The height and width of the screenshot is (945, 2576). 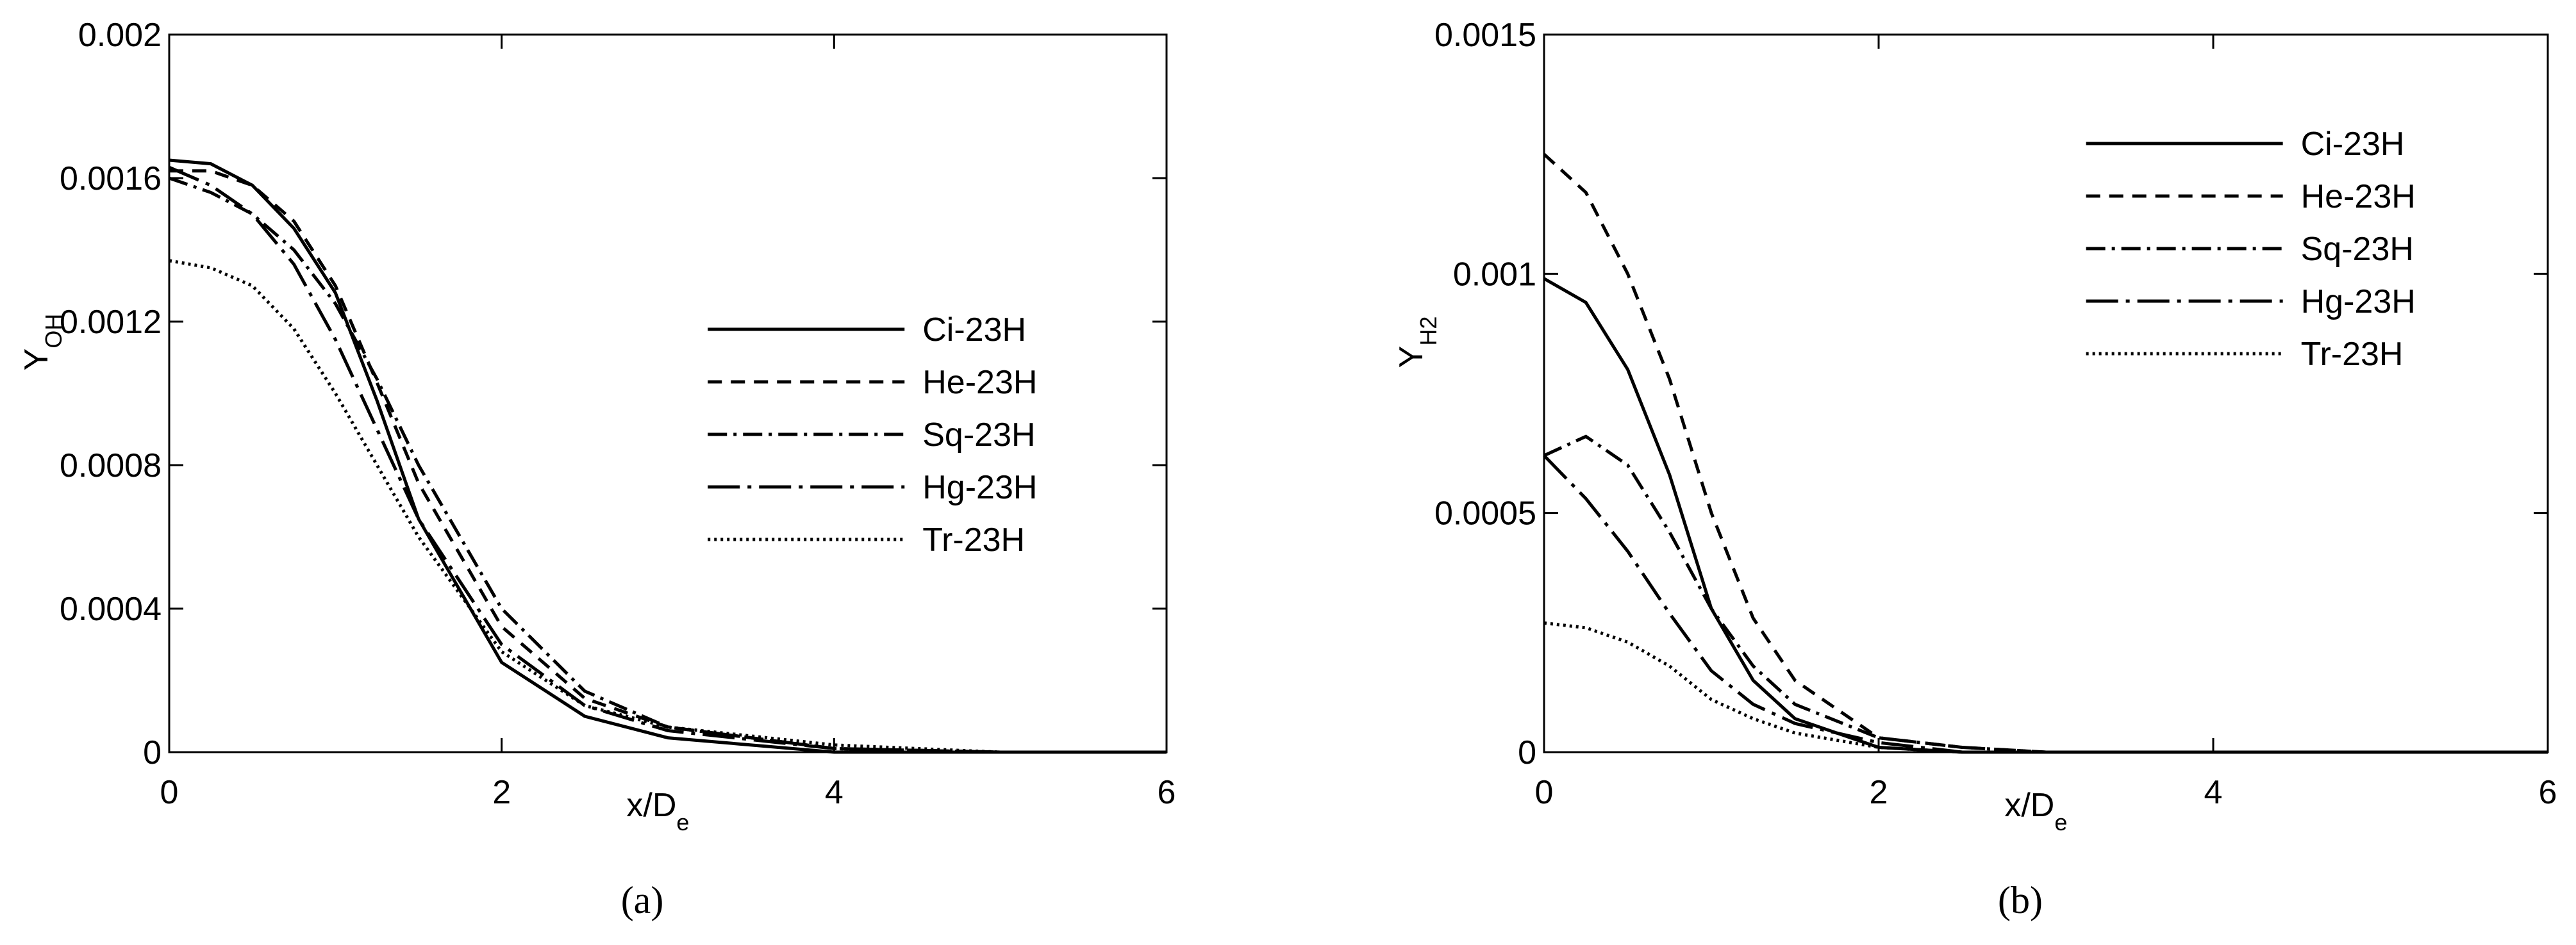 I want to click on y-axis-label-sub: OH, so click(x=53, y=331).